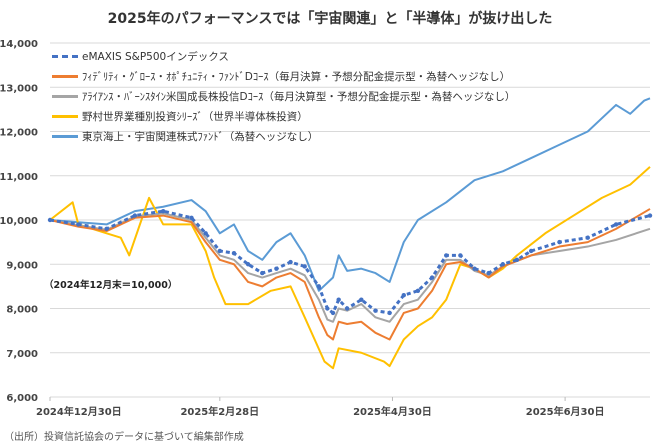 The image size is (660, 448). I want to click on base-annotation: （2024年12月末＝10,000）, so click(111, 285).